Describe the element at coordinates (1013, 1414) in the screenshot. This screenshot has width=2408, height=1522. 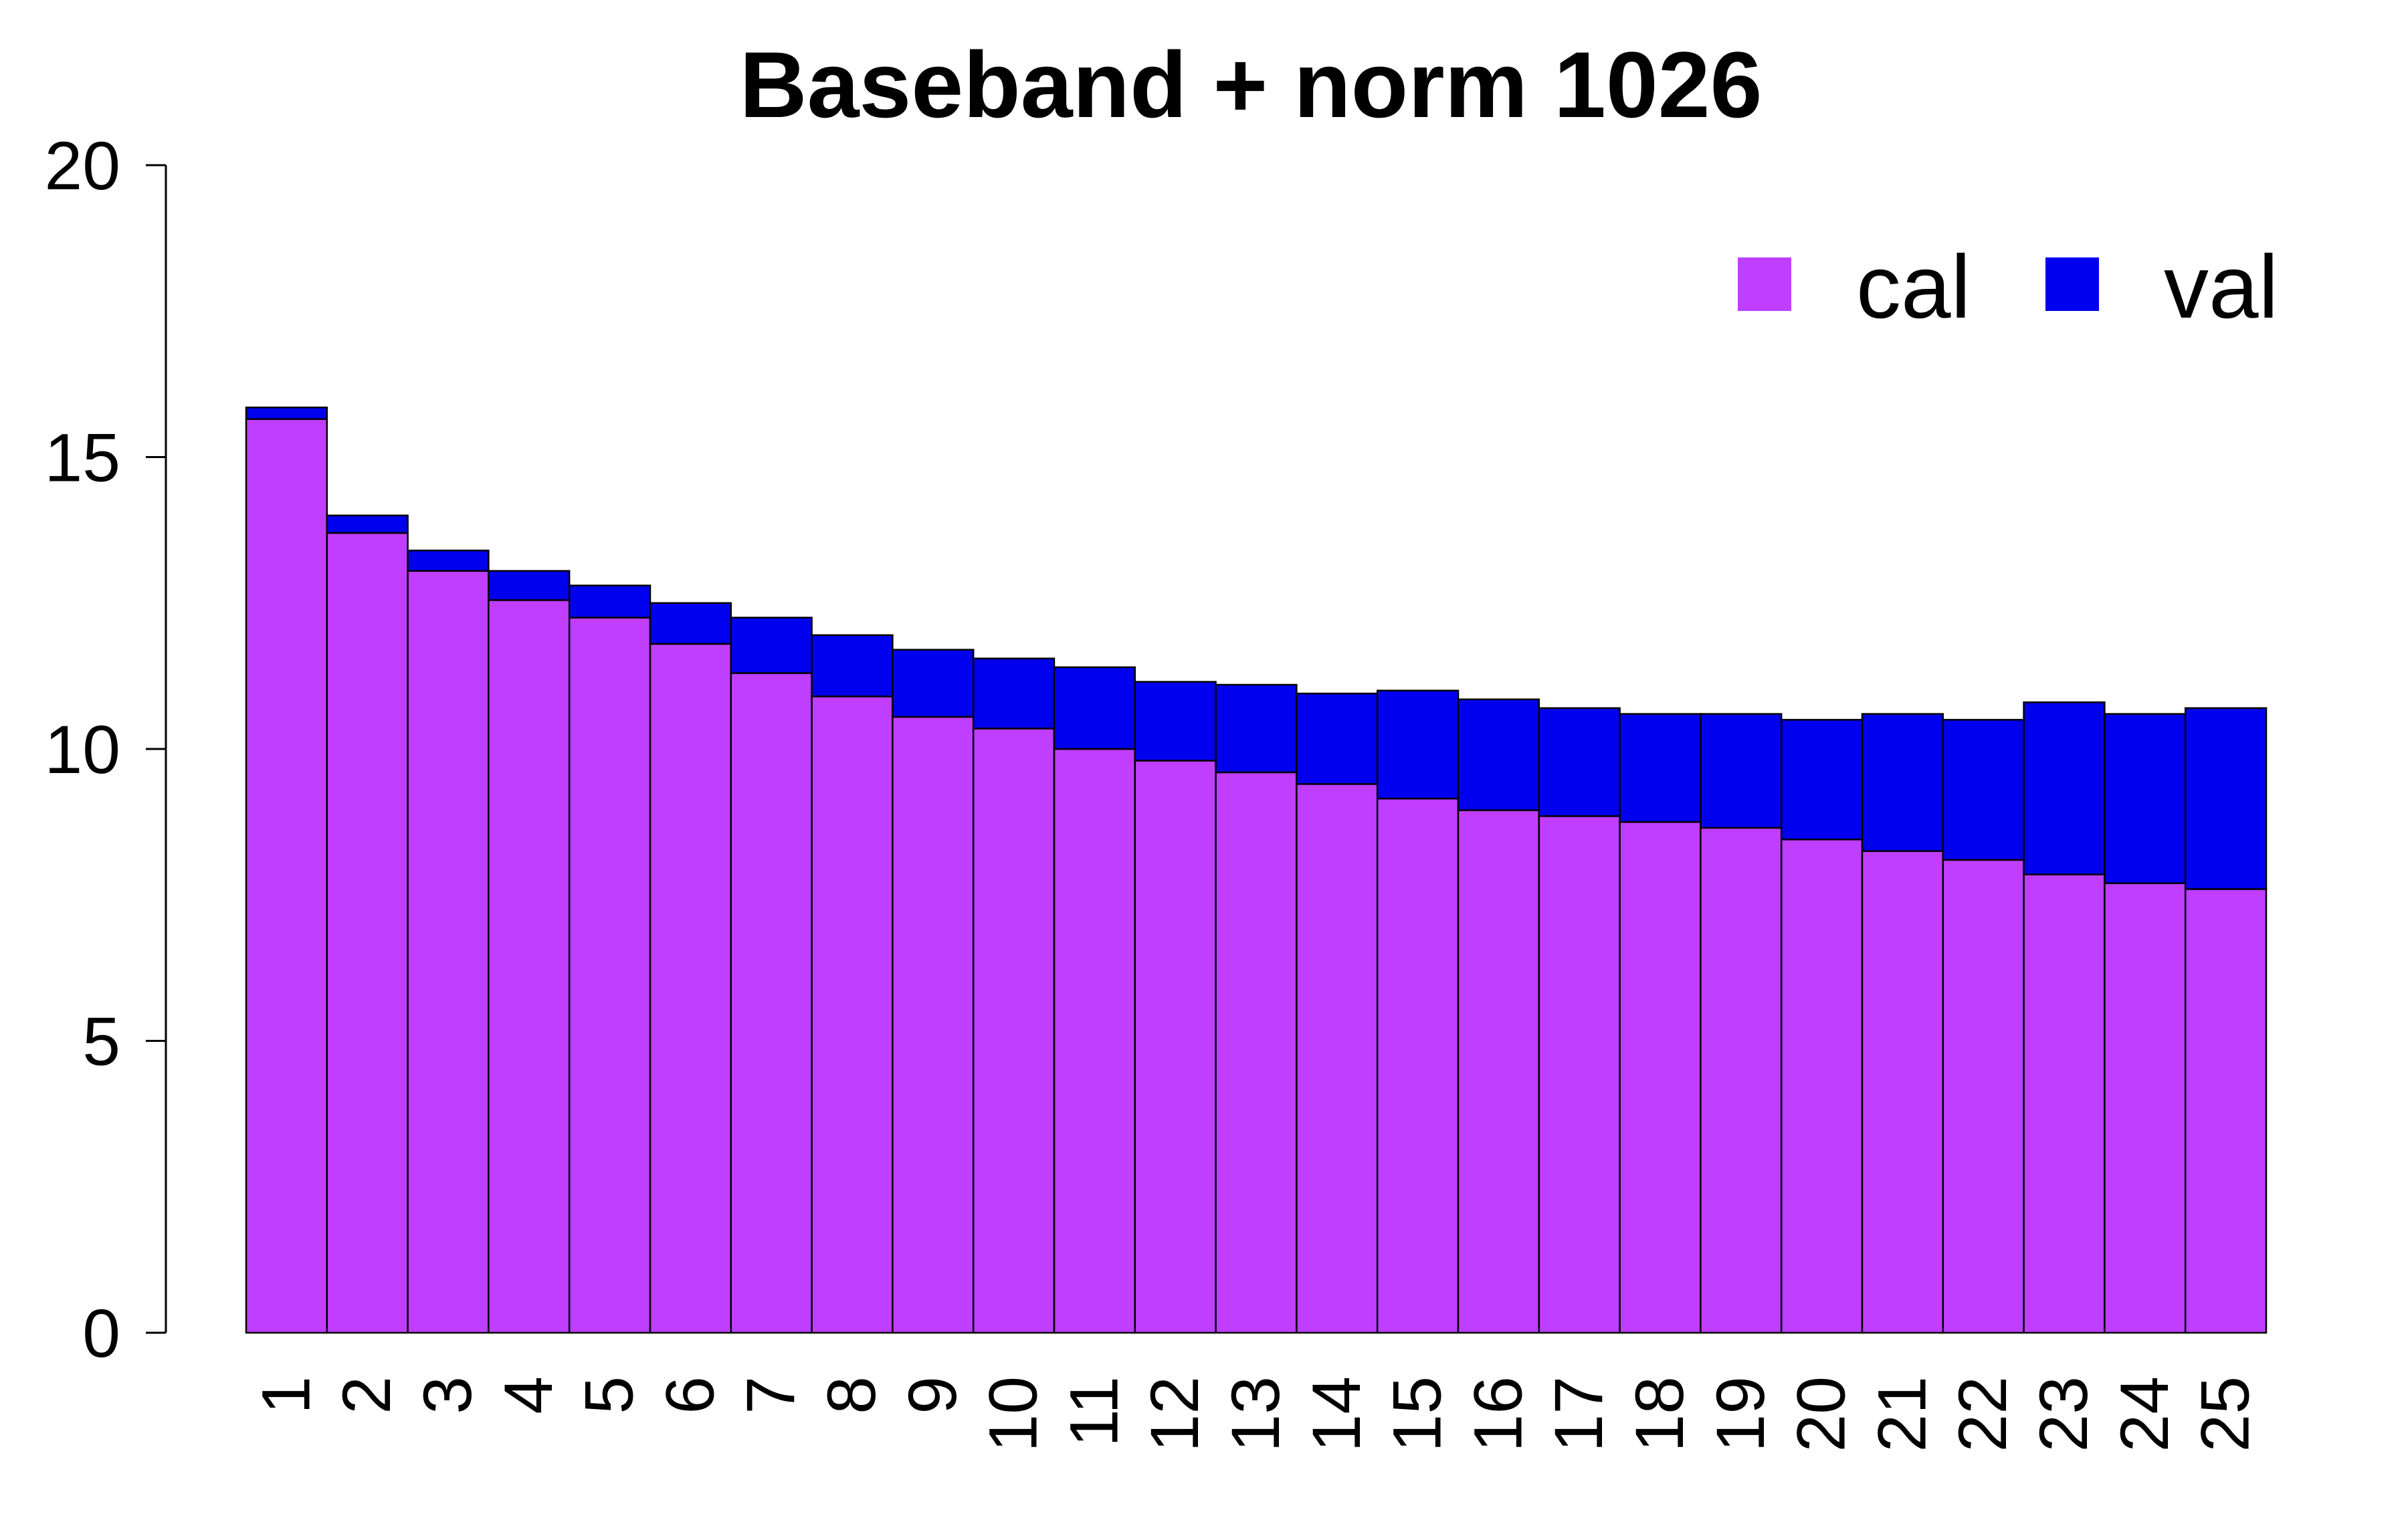
I see `x-tick-label: 10` at that location.